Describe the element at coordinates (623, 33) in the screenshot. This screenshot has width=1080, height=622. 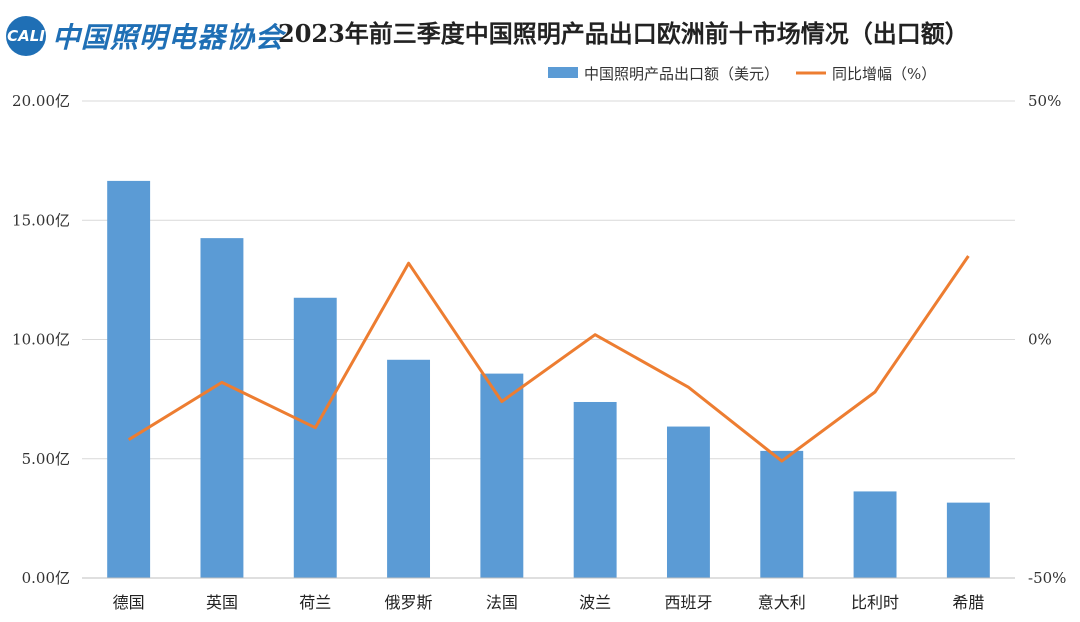
I see `chart-title: 2023年前三季度中国照明产品出口欧洲前十市场情况（出口额）` at that location.